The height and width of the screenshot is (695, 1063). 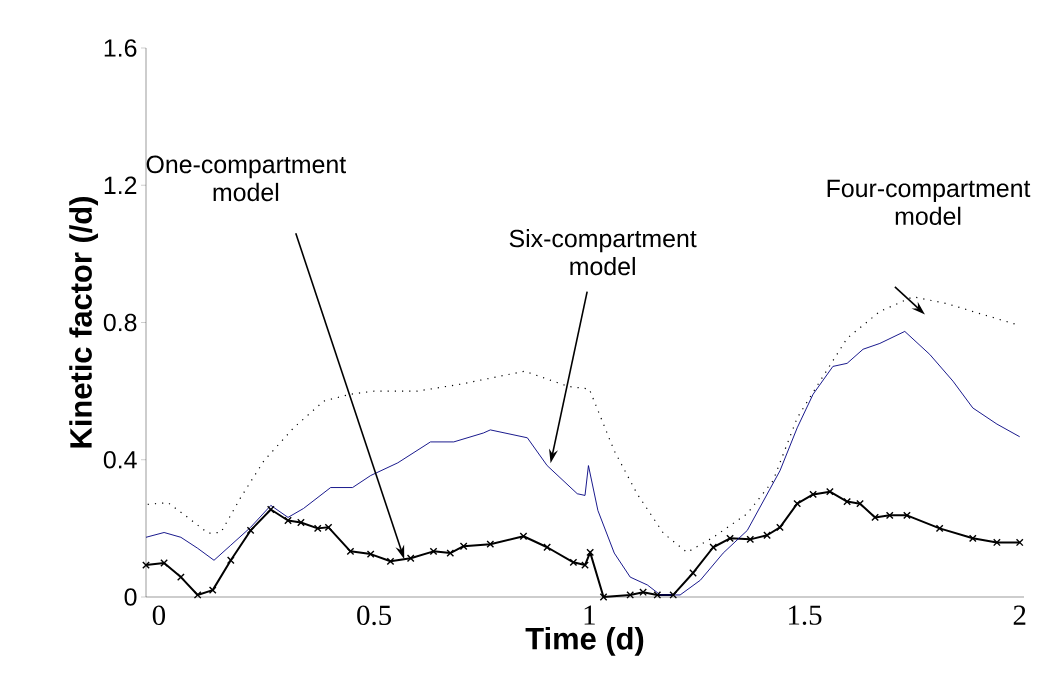 I want to click on x-tick-label: 0, so click(x=159, y=615).